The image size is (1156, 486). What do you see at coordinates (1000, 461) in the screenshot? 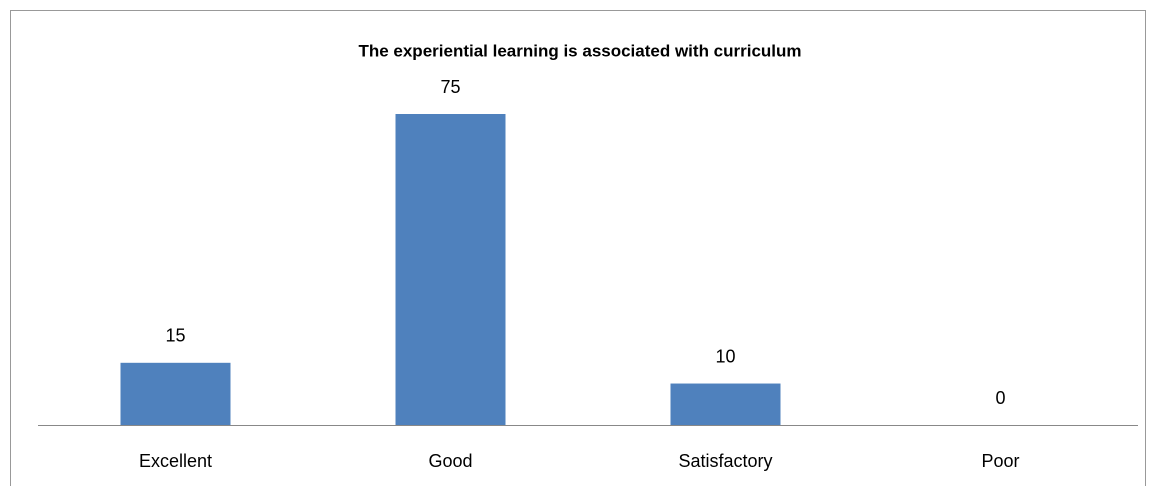
I see `x-tick-label: Poor` at bounding box center [1000, 461].